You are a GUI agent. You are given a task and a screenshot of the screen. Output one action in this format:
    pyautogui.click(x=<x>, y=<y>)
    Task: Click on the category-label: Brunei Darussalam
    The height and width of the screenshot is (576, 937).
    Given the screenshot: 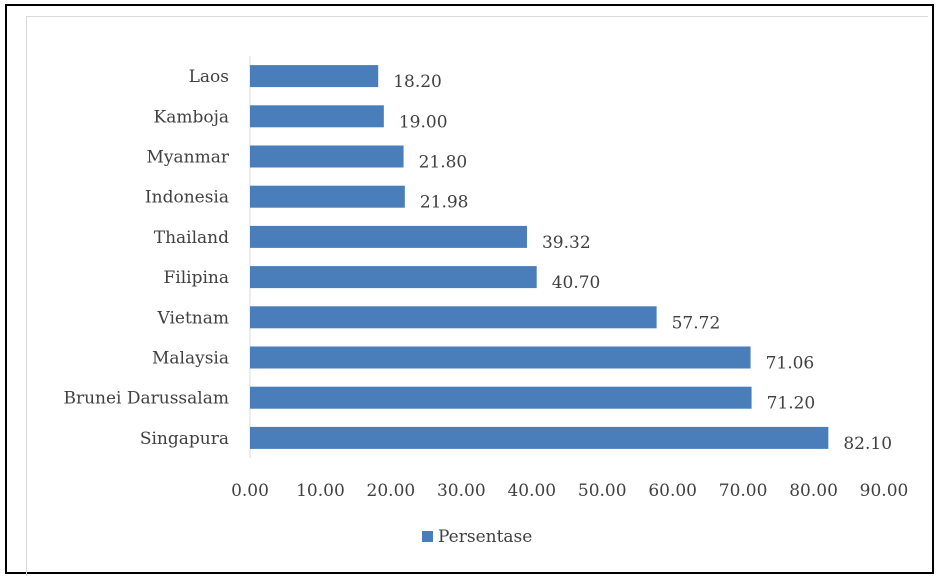 What is the action you would take?
    pyautogui.click(x=146, y=399)
    